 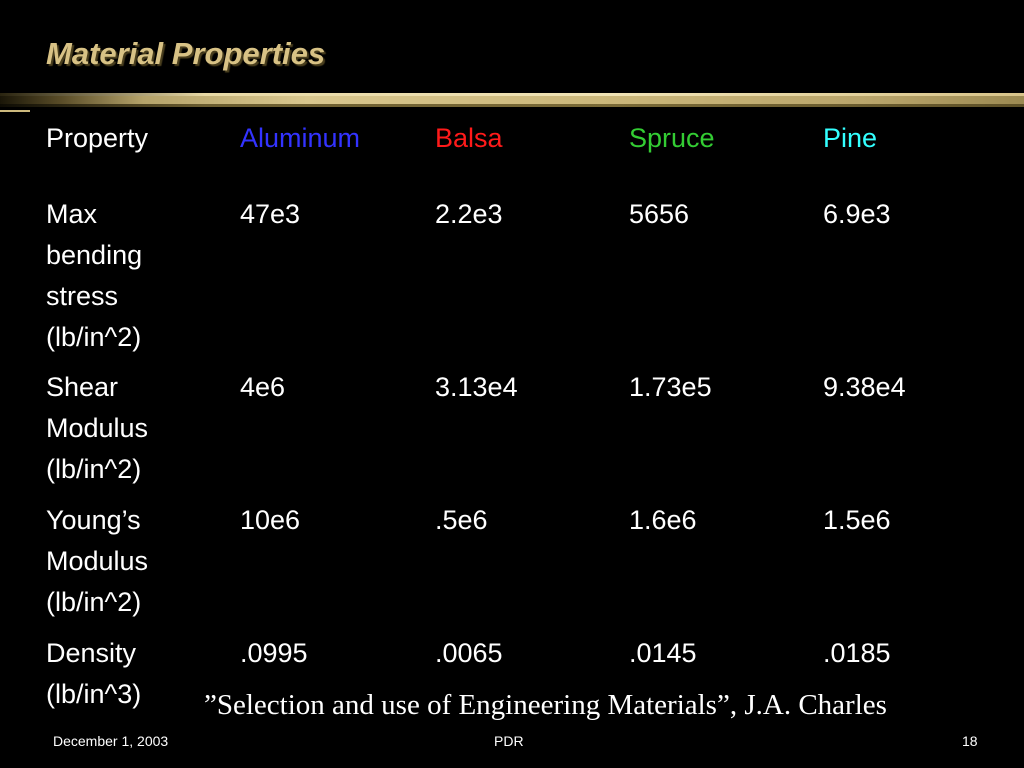 I want to click on table-cell: 2.2e3, so click(x=469, y=214).